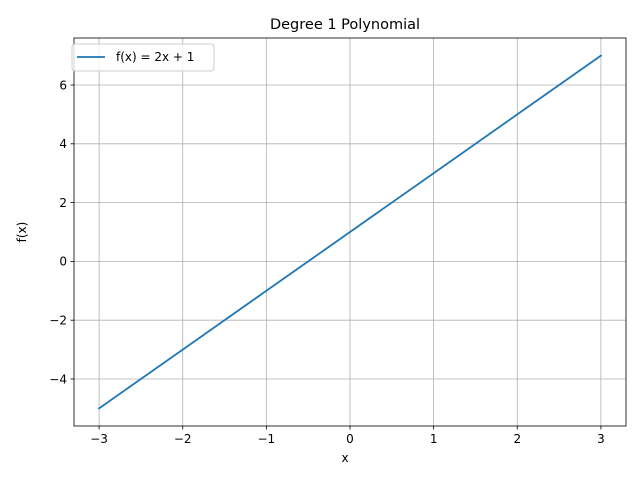 Image resolution: width=640 pixels, height=480 pixels. What do you see at coordinates (63, 85) in the screenshot?
I see `y-tick-label: 6` at bounding box center [63, 85].